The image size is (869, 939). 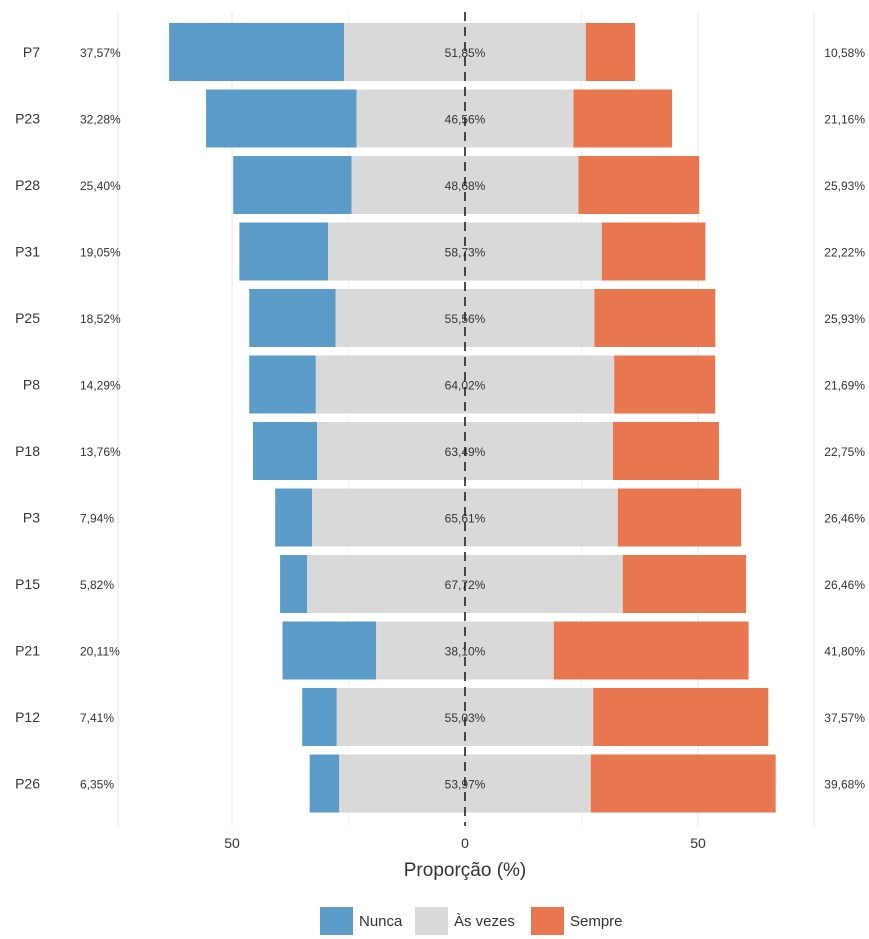 I want to click on left-value-label: 25,40%, so click(x=100, y=186).